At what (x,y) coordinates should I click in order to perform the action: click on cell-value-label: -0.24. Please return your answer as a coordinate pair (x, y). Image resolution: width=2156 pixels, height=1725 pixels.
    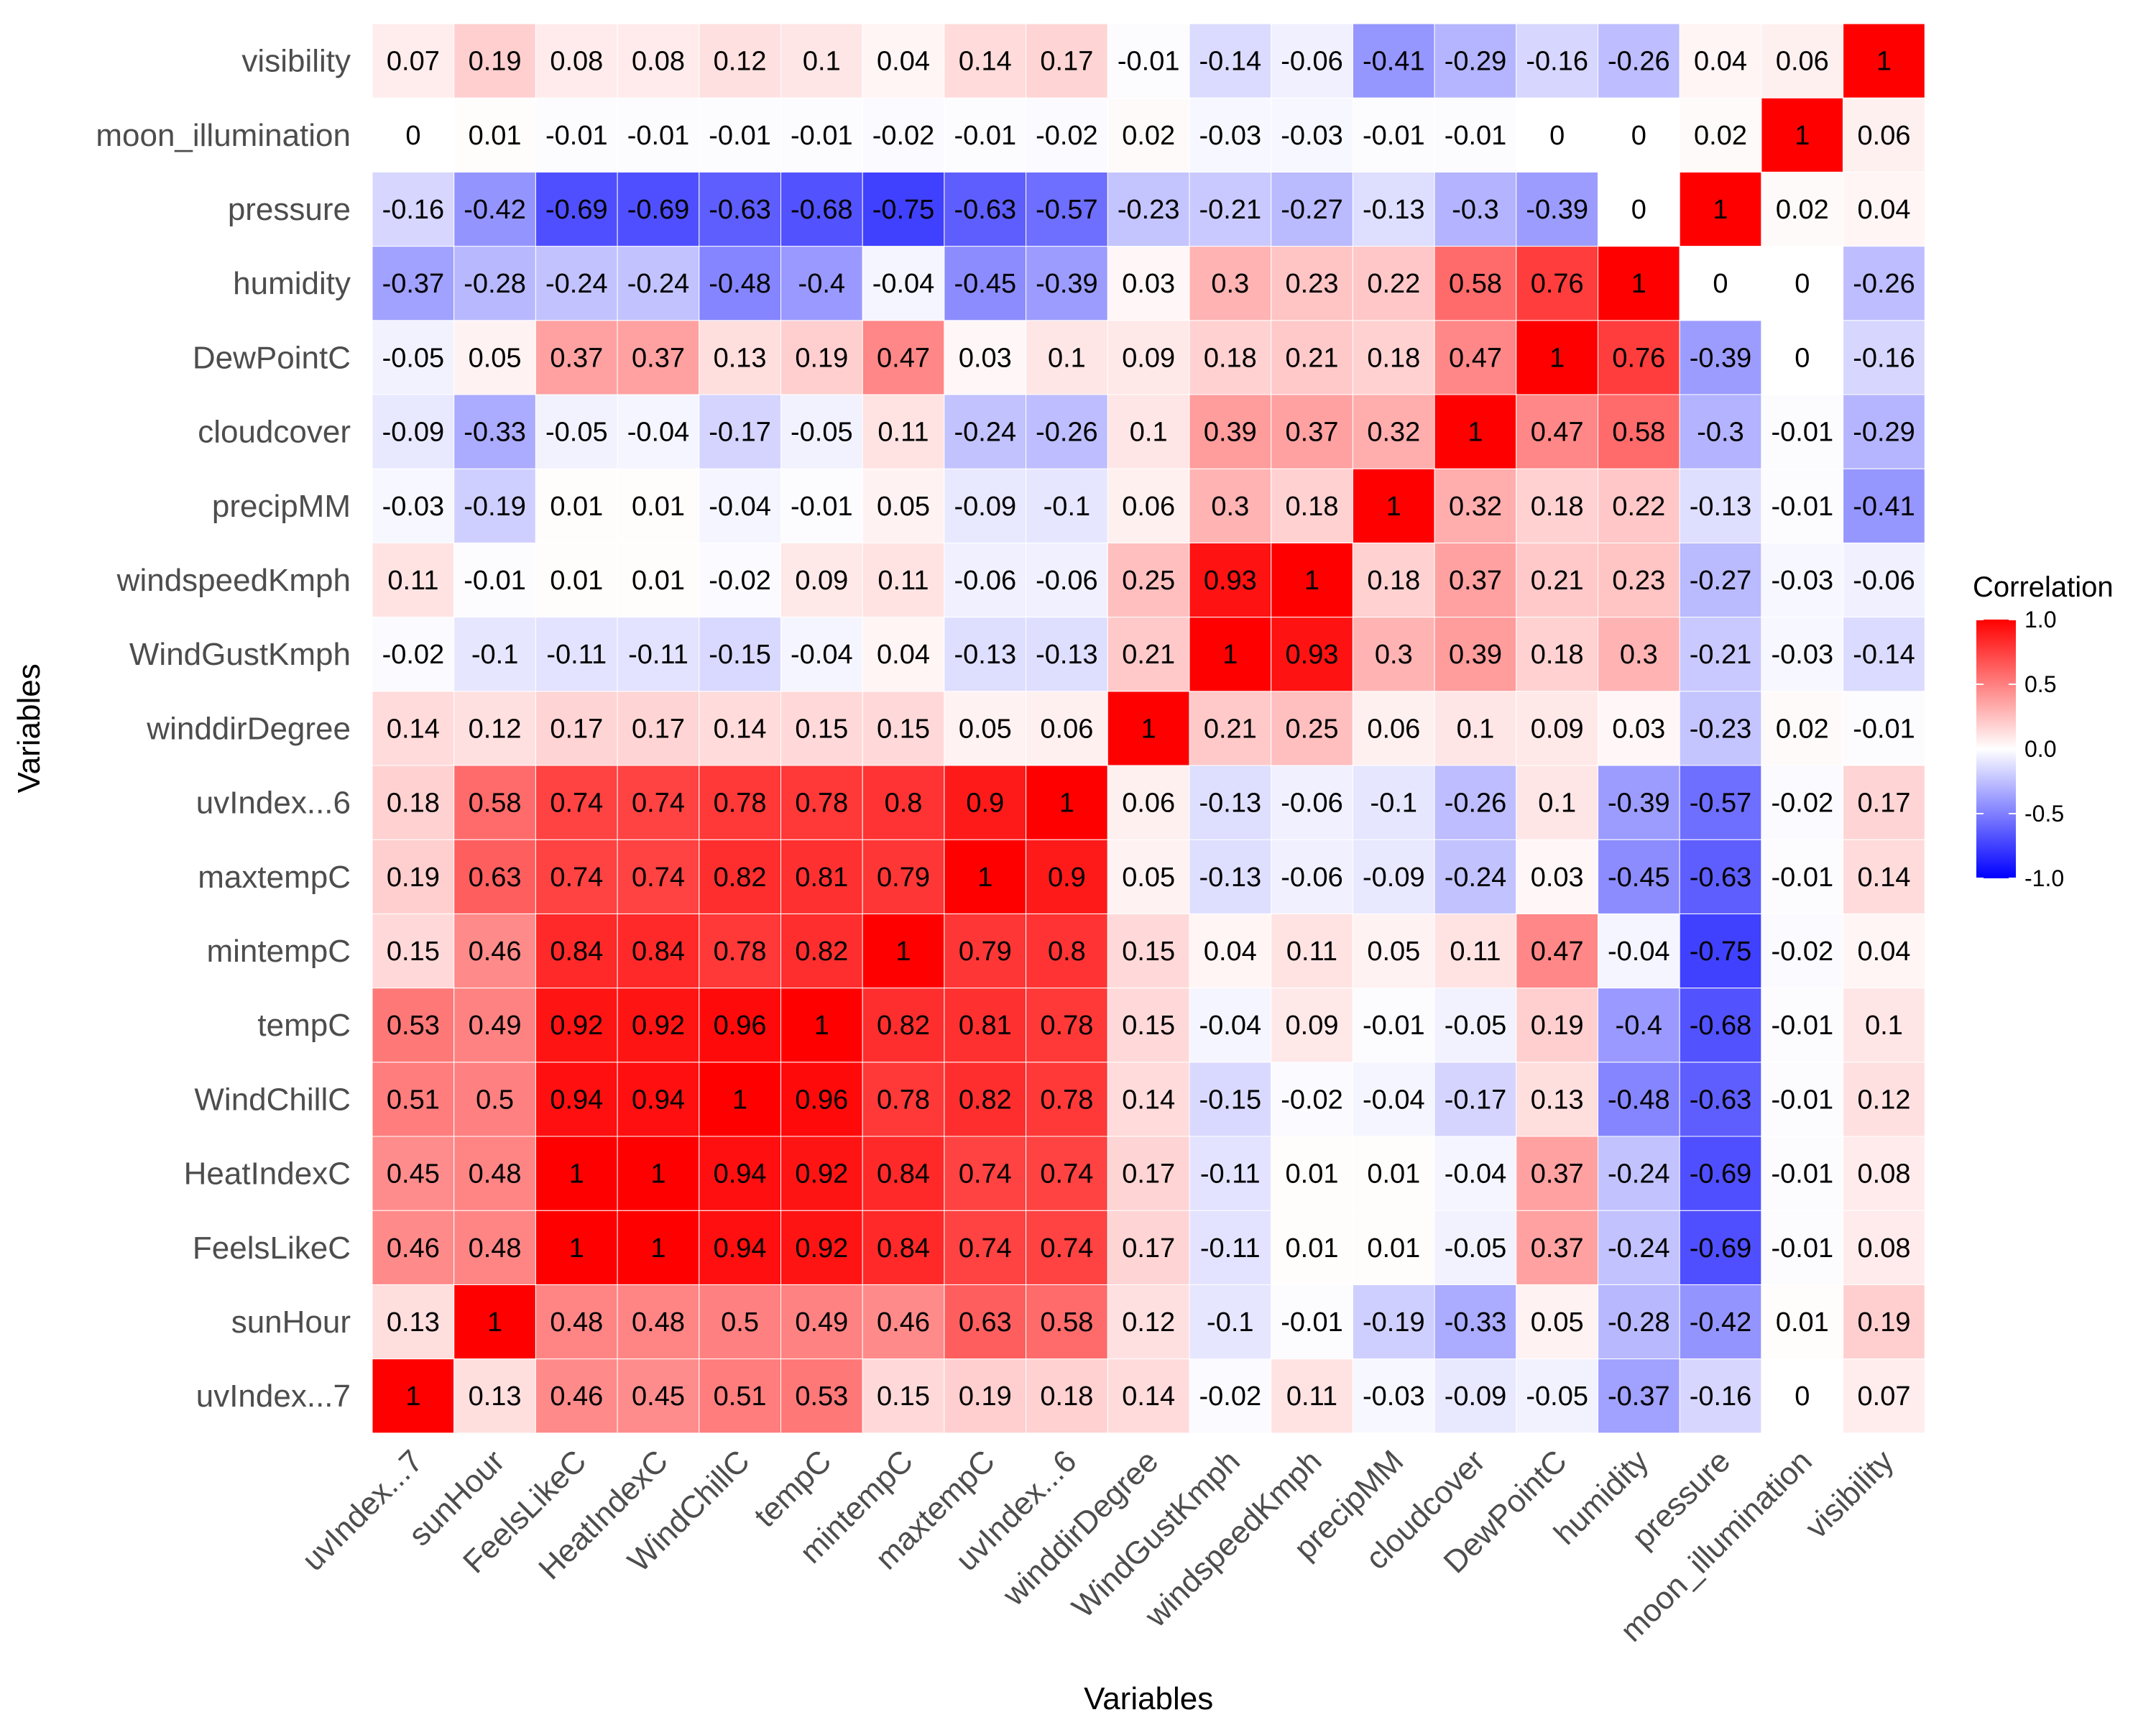
    Looking at the image, I should click on (1639, 1174).